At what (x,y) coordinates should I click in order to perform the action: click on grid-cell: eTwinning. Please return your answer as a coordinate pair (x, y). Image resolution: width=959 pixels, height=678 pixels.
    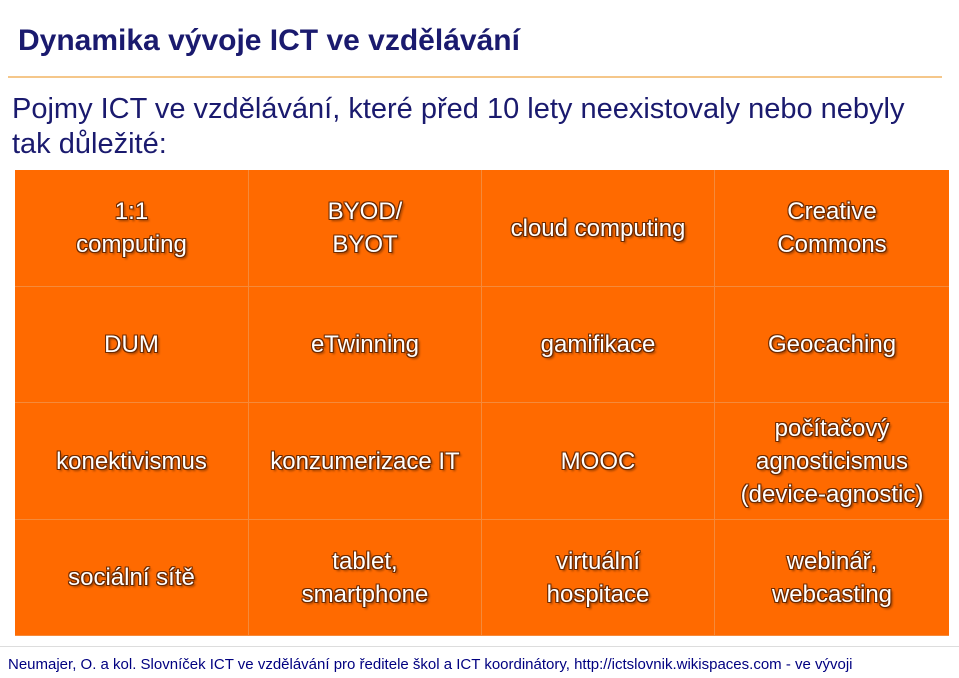
    Looking at the image, I should click on (365, 345).